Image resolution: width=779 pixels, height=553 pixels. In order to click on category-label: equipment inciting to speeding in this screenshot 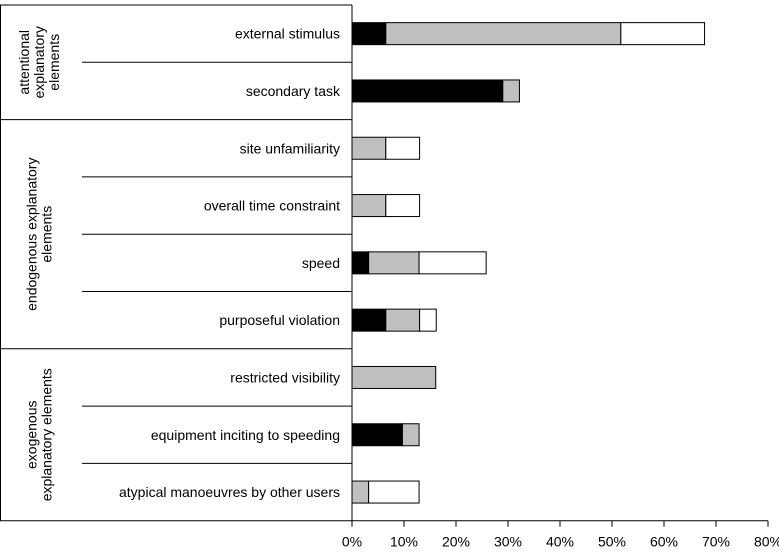, I will do `click(245, 435)`.